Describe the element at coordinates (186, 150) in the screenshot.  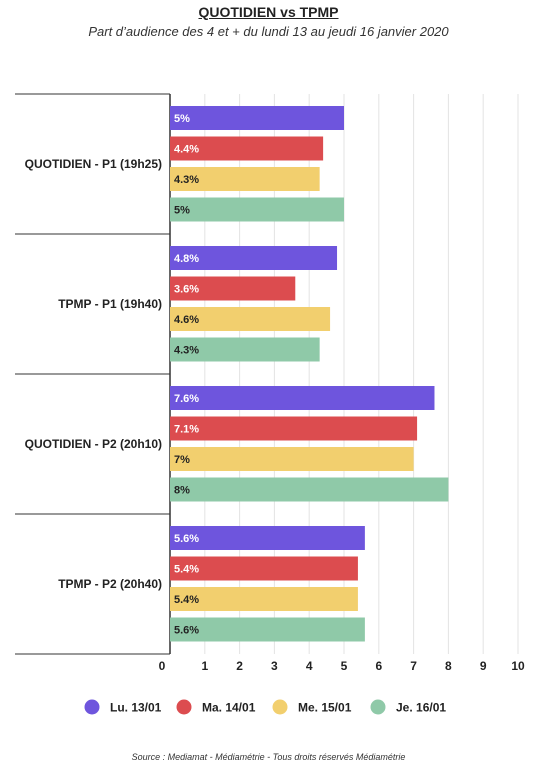
I see `bar-data-label: 4.4%` at that location.